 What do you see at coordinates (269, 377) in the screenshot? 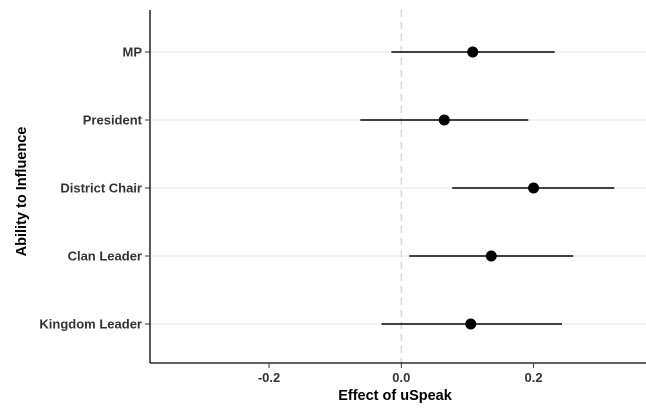
I see `x-tick-label: -0.2` at bounding box center [269, 377].